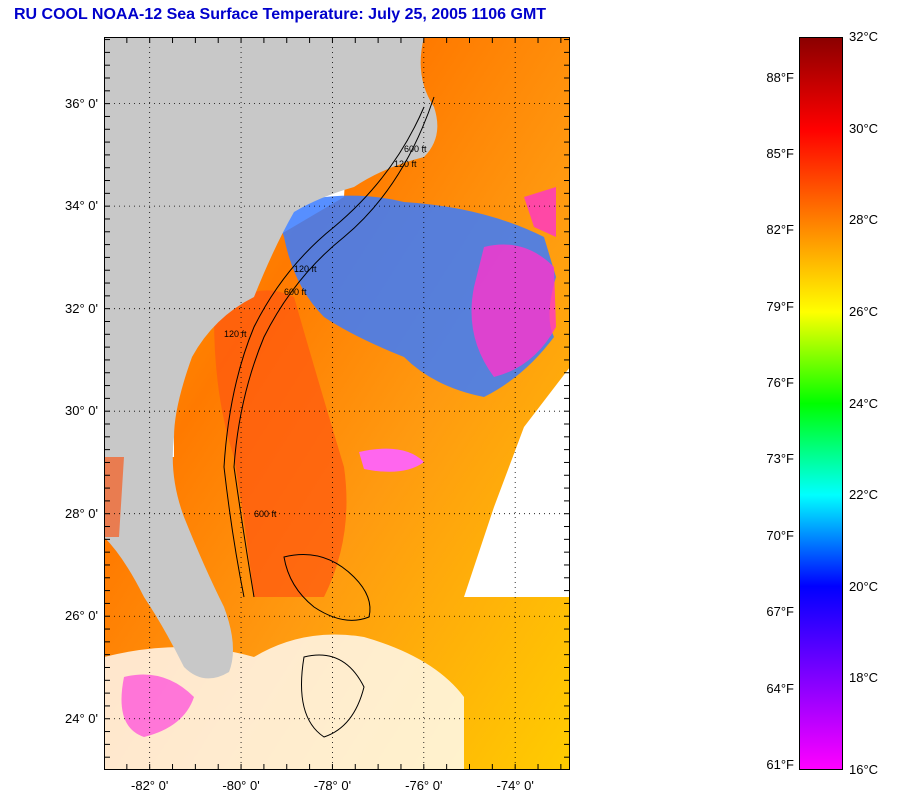 This screenshot has height=801, width=897. I want to click on cold-patch-keys, so click(157, 705).